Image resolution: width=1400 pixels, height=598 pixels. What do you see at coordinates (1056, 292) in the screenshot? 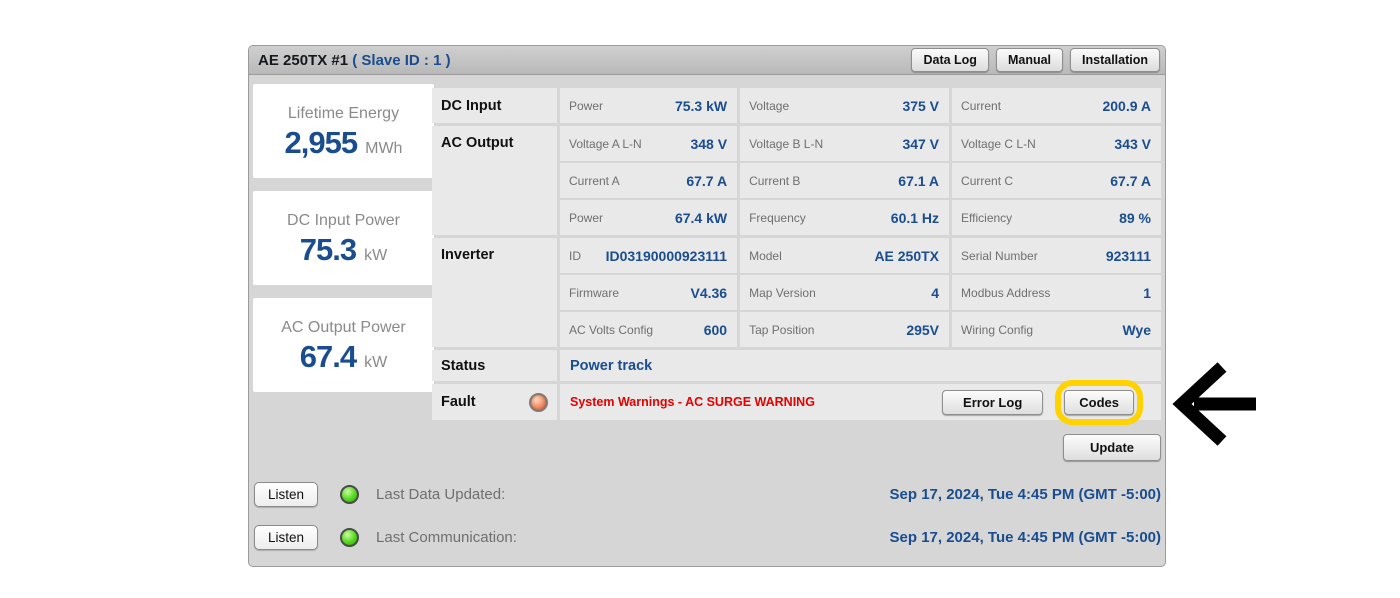
I see `cell-modbus-address: Modbus Address 1` at bounding box center [1056, 292].